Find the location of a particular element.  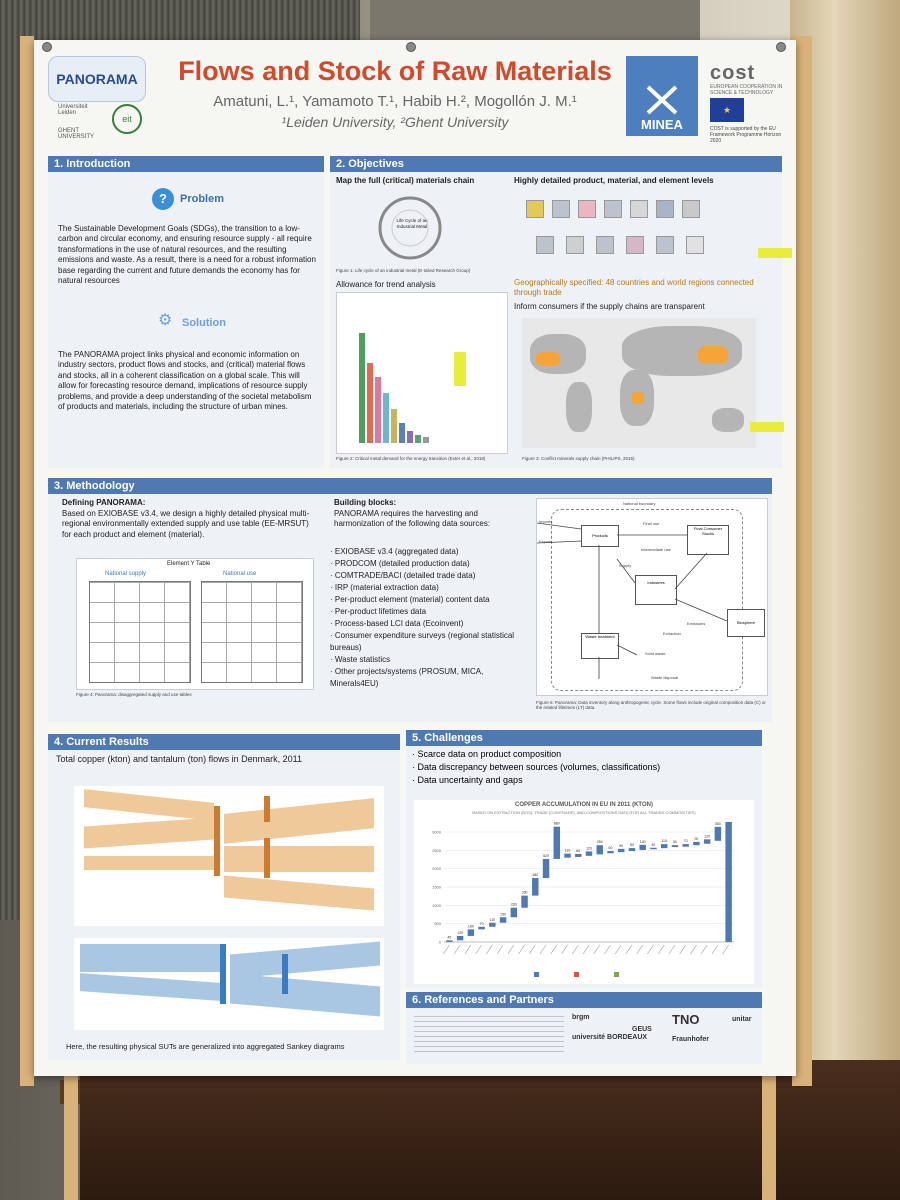

bar-value-label: 380 is located at coordinates (718, 824).